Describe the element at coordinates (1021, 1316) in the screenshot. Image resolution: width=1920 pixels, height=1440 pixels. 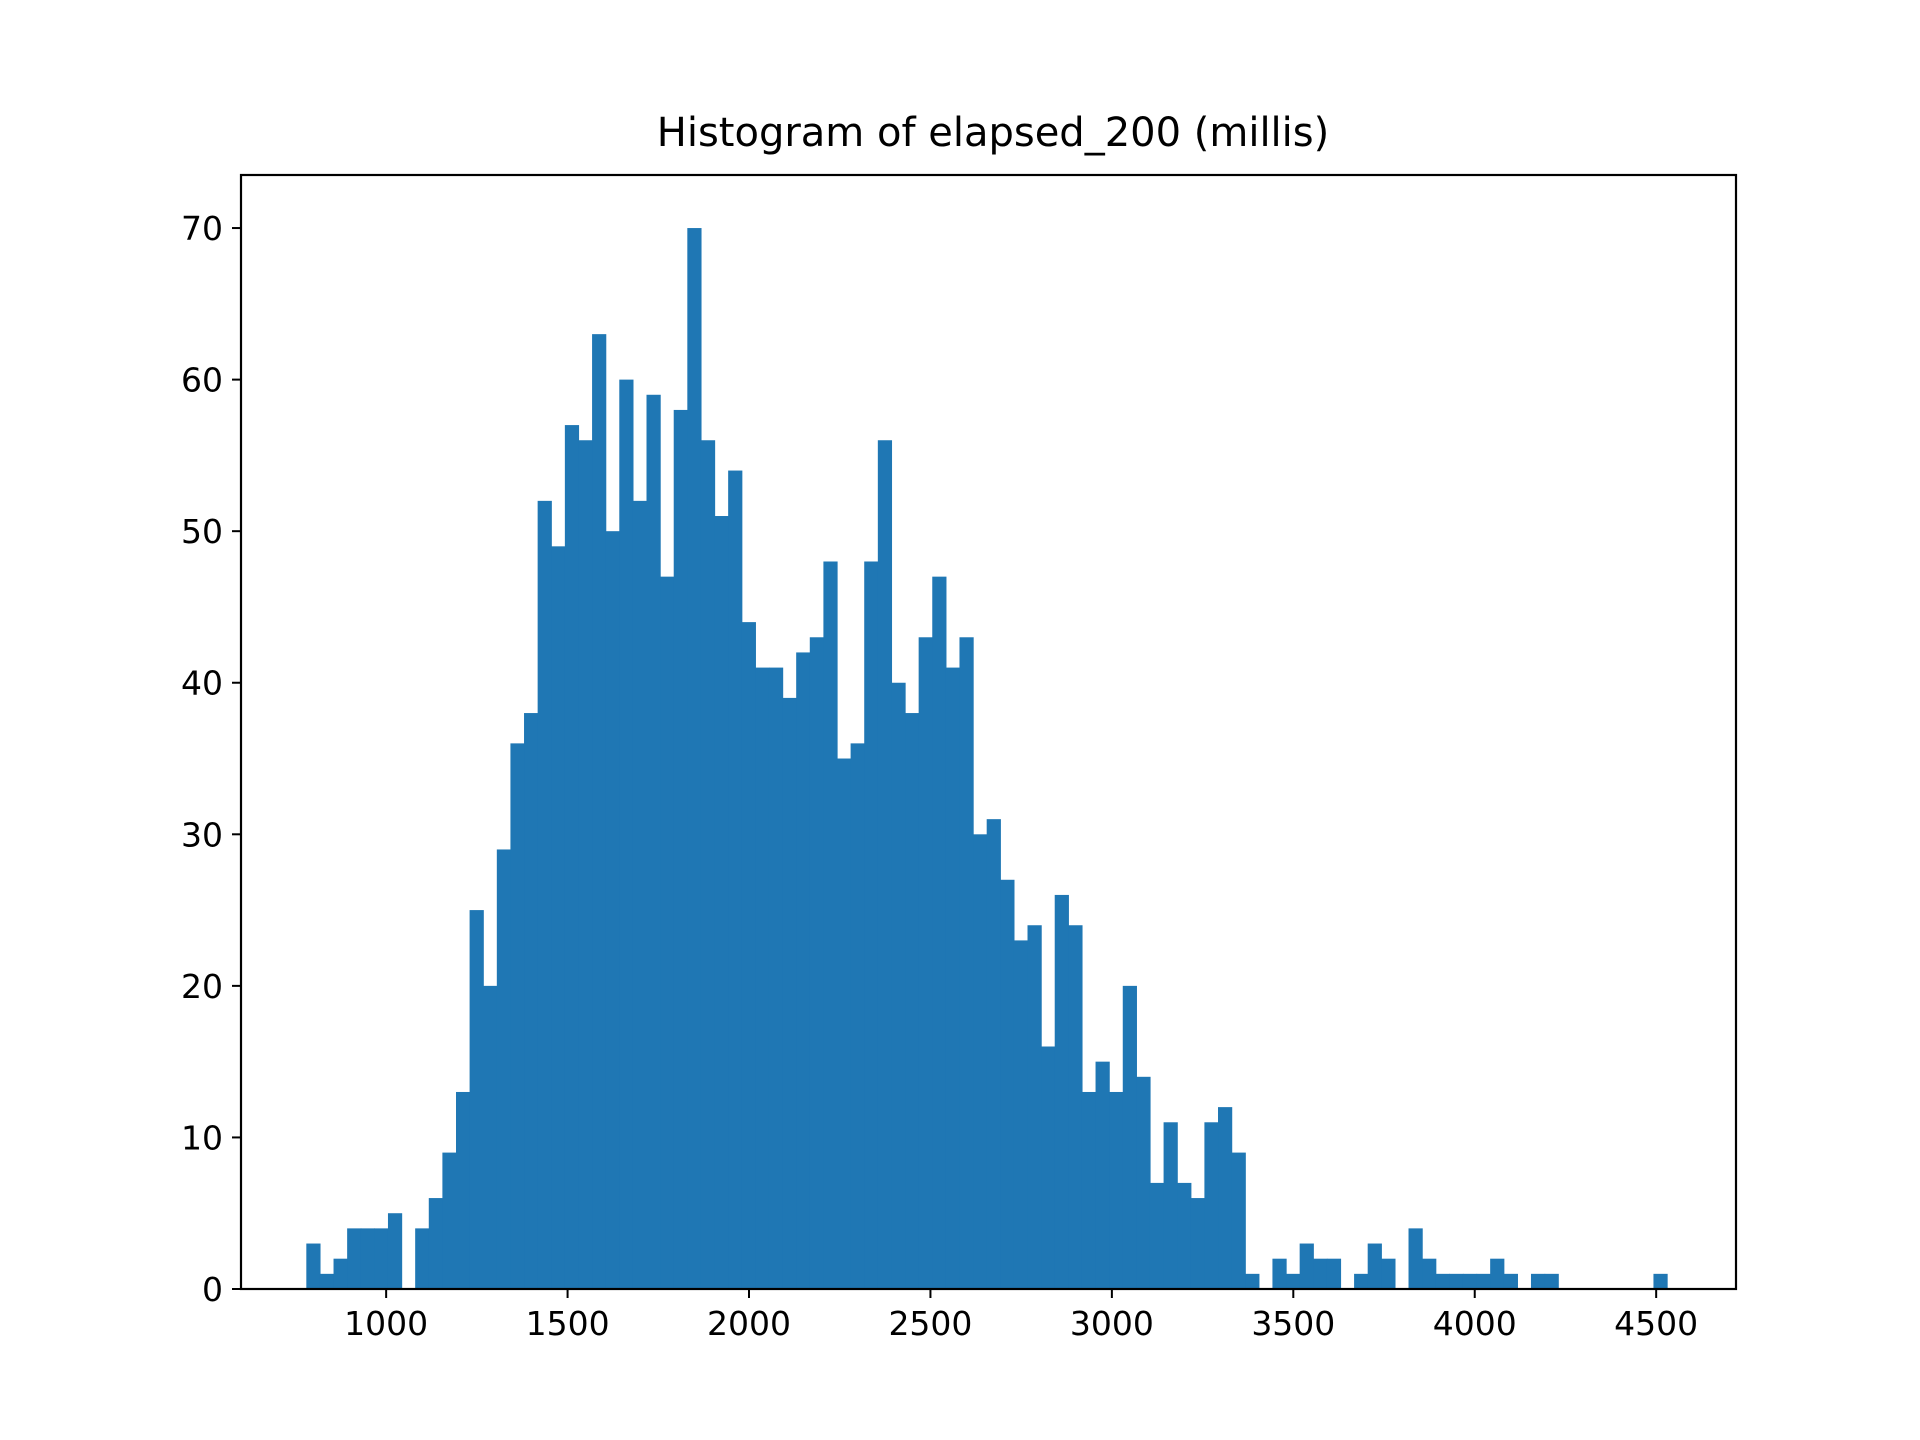
I see `x-axis: 1000 1500 2000 2500 3000 3500 4000 4500` at that location.